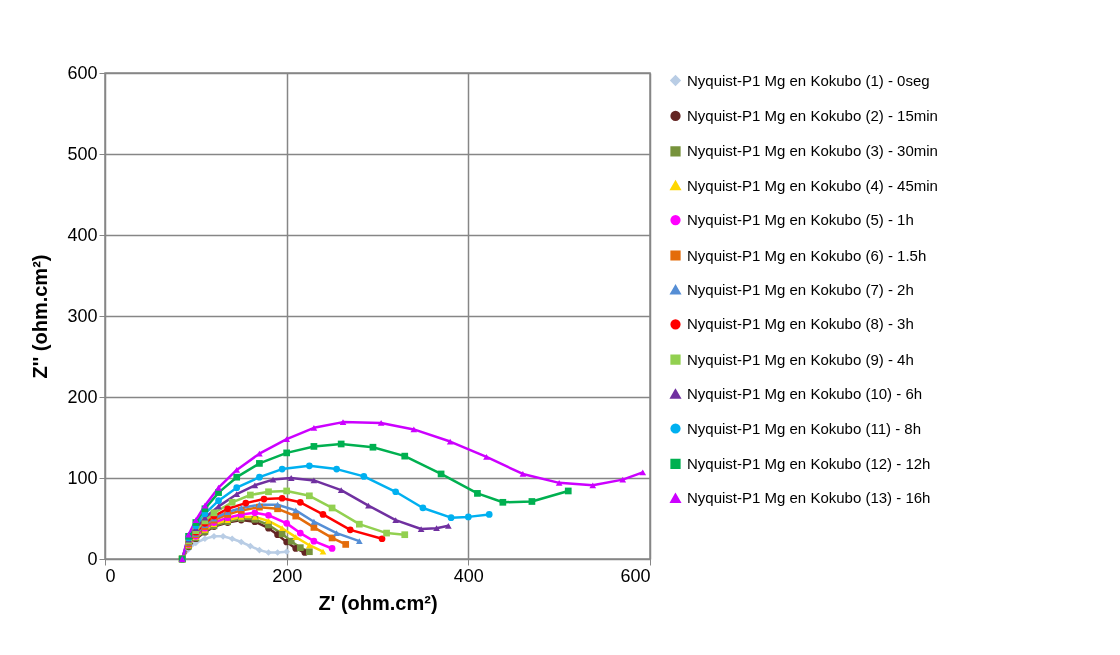 The width and height of the screenshot is (1120, 655). Describe the element at coordinates (82, 234) in the screenshot. I see `y-tick-label: 400` at that location.